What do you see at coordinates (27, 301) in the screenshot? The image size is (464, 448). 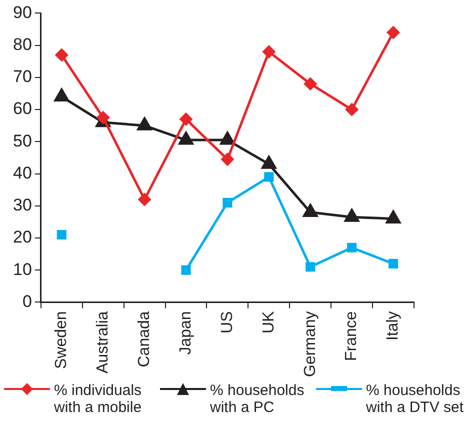 I see `y-tick-label: 0` at bounding box center [27, 301].